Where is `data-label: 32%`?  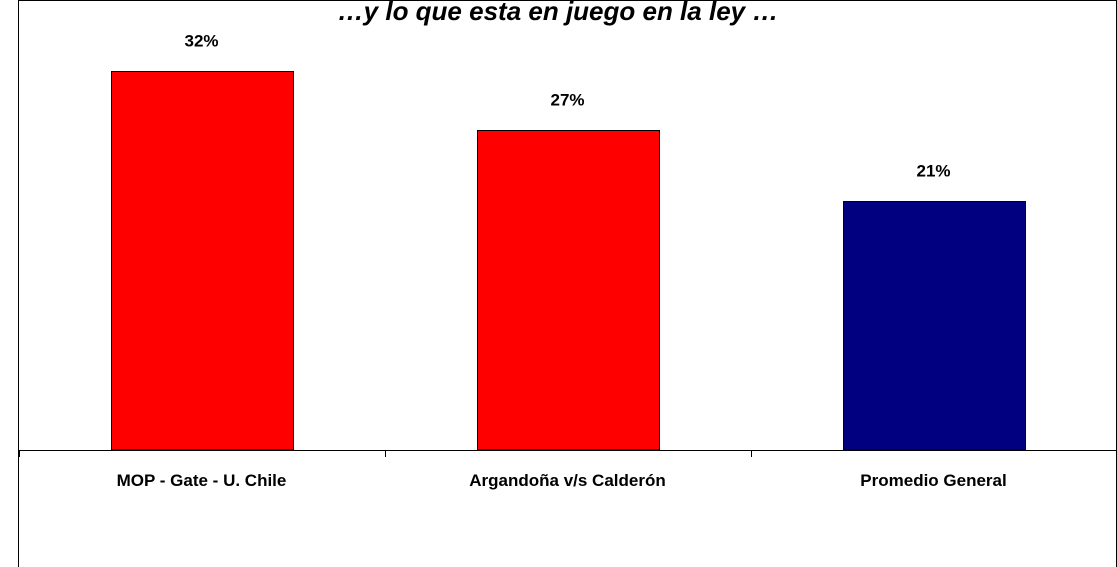 data-label: 32% is located at coordinates (201, 41).